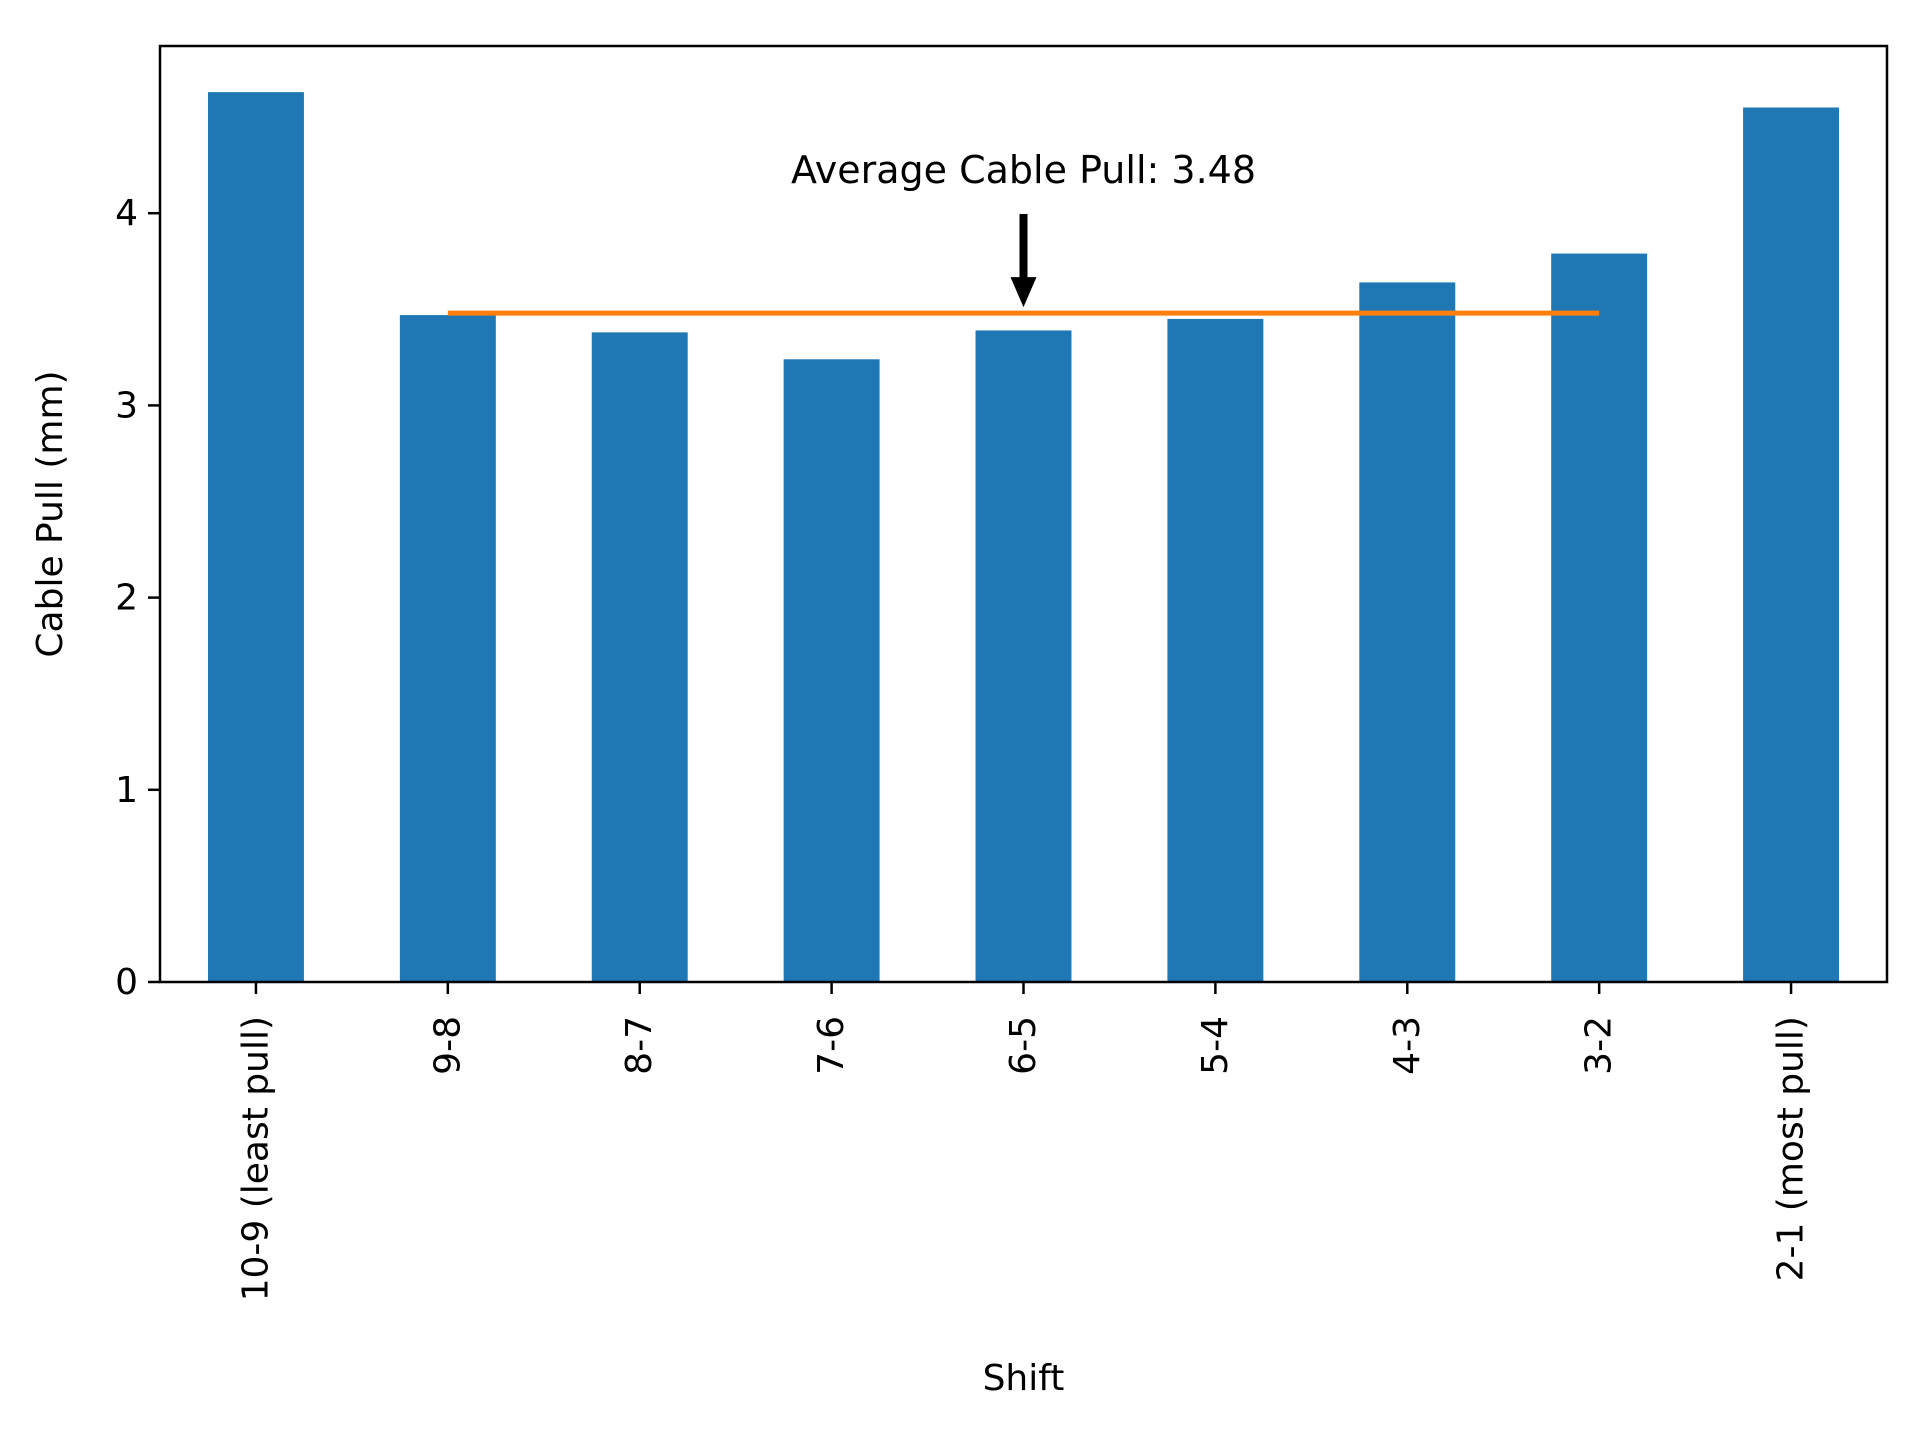 The height and width of the screenshot is (1440, 1920). I want to click on x-tick-label: 3-2, so click(1599, 1045).